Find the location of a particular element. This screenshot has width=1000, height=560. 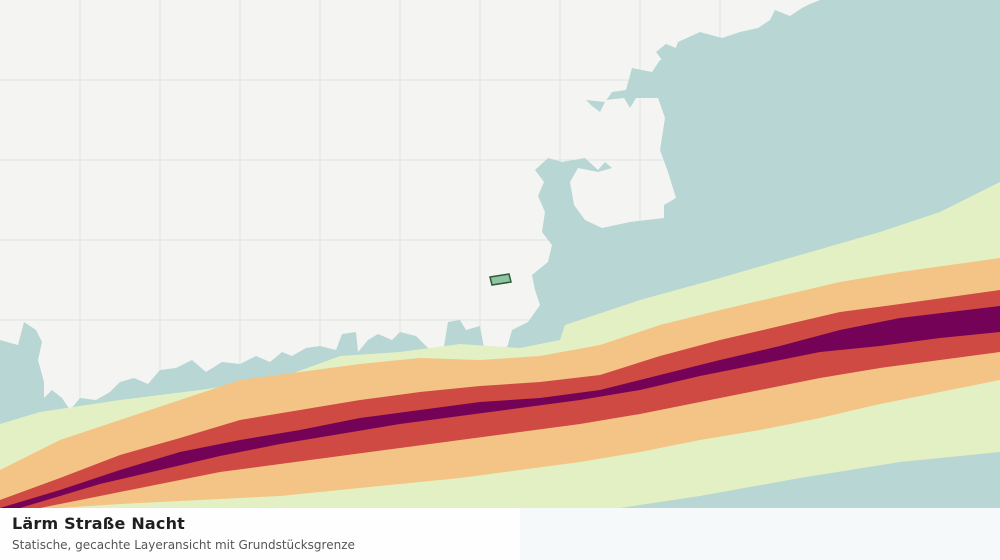

water-lower-right is located at coordinates (810, 480).